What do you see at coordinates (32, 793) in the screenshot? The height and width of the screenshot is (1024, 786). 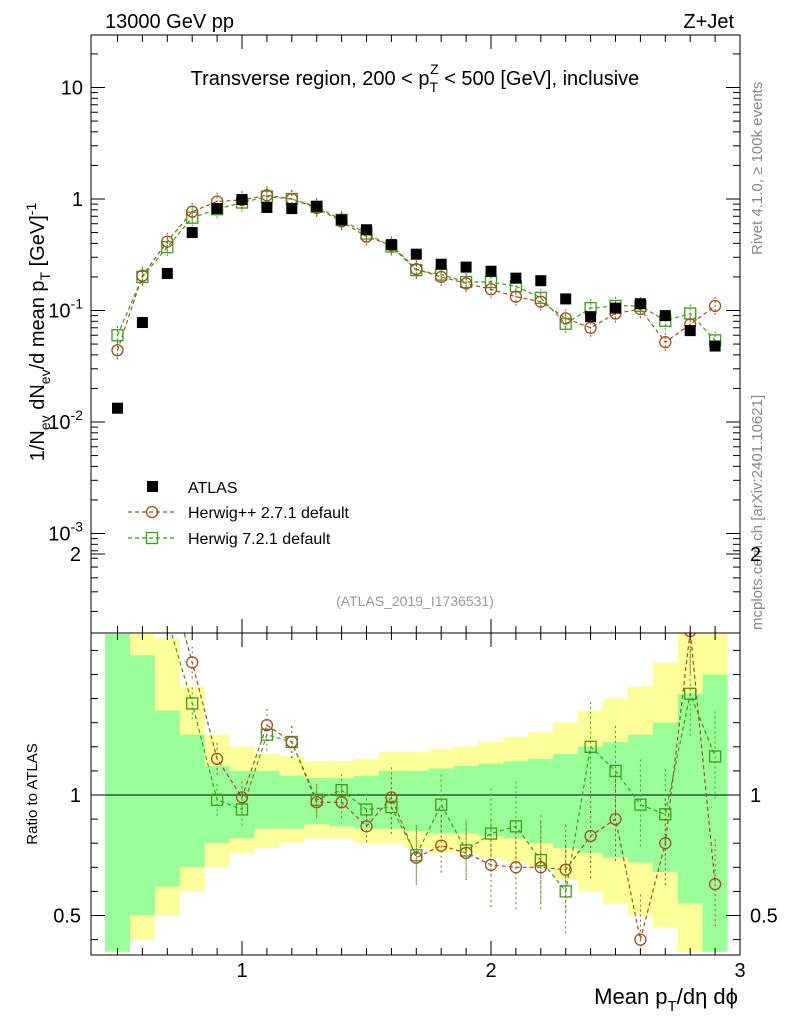 I see `ratio-y-label: Ratio to ATLAS` at bounding box center [32, 793].